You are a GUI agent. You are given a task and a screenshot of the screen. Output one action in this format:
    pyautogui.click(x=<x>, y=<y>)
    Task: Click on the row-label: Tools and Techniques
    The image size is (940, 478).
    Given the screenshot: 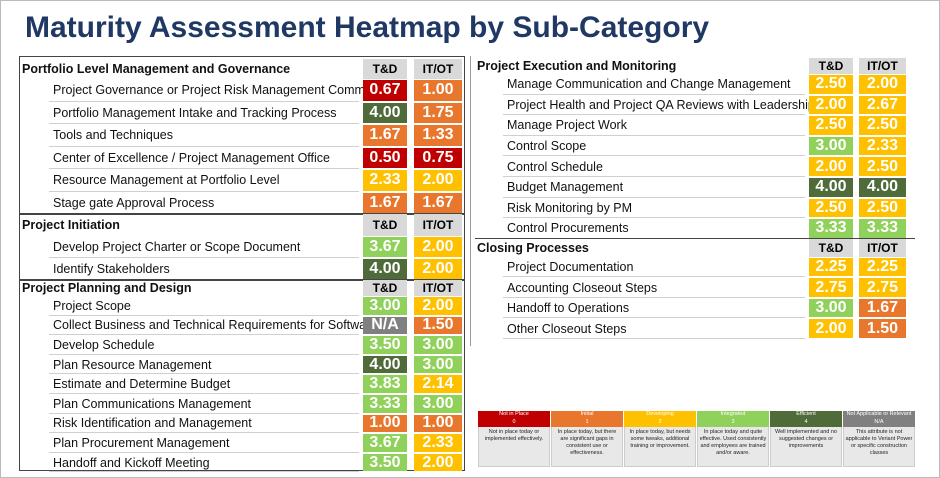 What is the action you would take?
    pyautogui.click(x=113, y=135)
    